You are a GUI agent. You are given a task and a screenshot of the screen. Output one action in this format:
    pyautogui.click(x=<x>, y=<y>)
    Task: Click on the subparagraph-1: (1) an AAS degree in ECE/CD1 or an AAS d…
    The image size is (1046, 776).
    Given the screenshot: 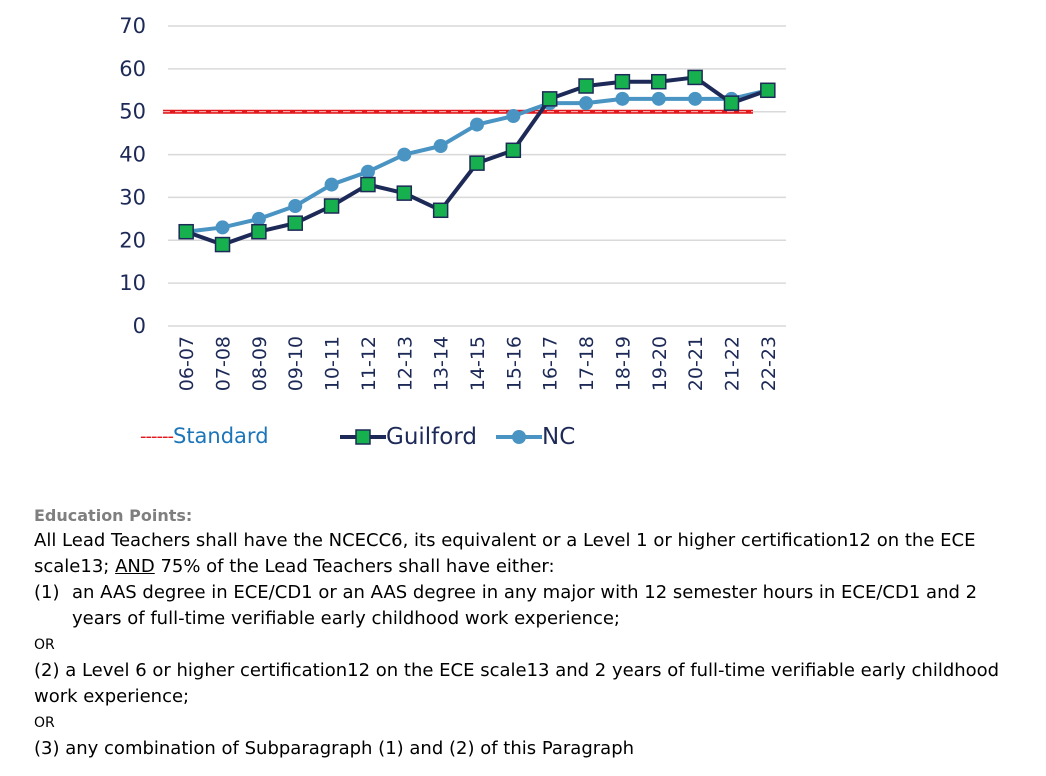 What is the action you would take?
    pyautogui.click(x=521, y=606)
    